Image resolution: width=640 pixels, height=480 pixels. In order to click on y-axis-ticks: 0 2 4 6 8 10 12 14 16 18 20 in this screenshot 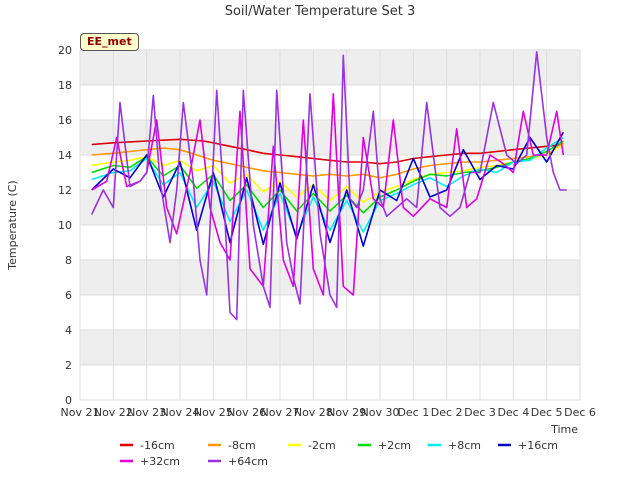, I will do `click(65, 225)`.